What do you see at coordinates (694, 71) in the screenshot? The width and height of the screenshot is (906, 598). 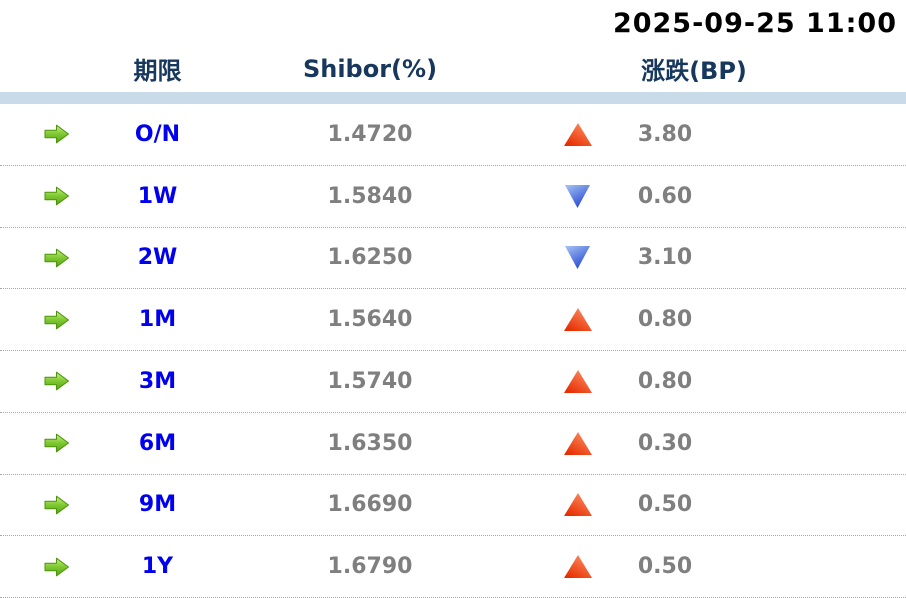 I see `col-header-change: 涨跌(BP)` at bounding box center [694, 71].